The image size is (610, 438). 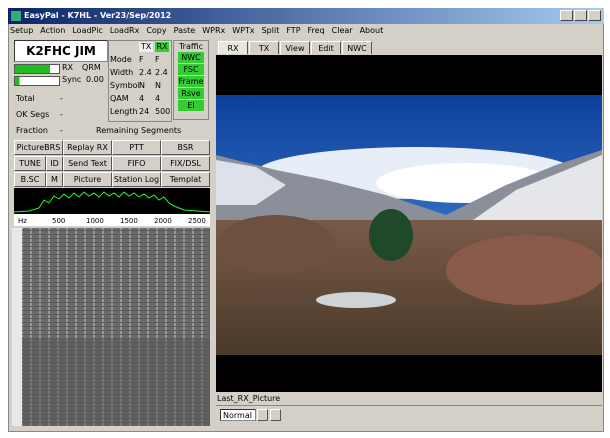 What do you see at coordinates (61, 130) in the screenshot?
I see `fraction-value: -` at bounding box center [61, 130].